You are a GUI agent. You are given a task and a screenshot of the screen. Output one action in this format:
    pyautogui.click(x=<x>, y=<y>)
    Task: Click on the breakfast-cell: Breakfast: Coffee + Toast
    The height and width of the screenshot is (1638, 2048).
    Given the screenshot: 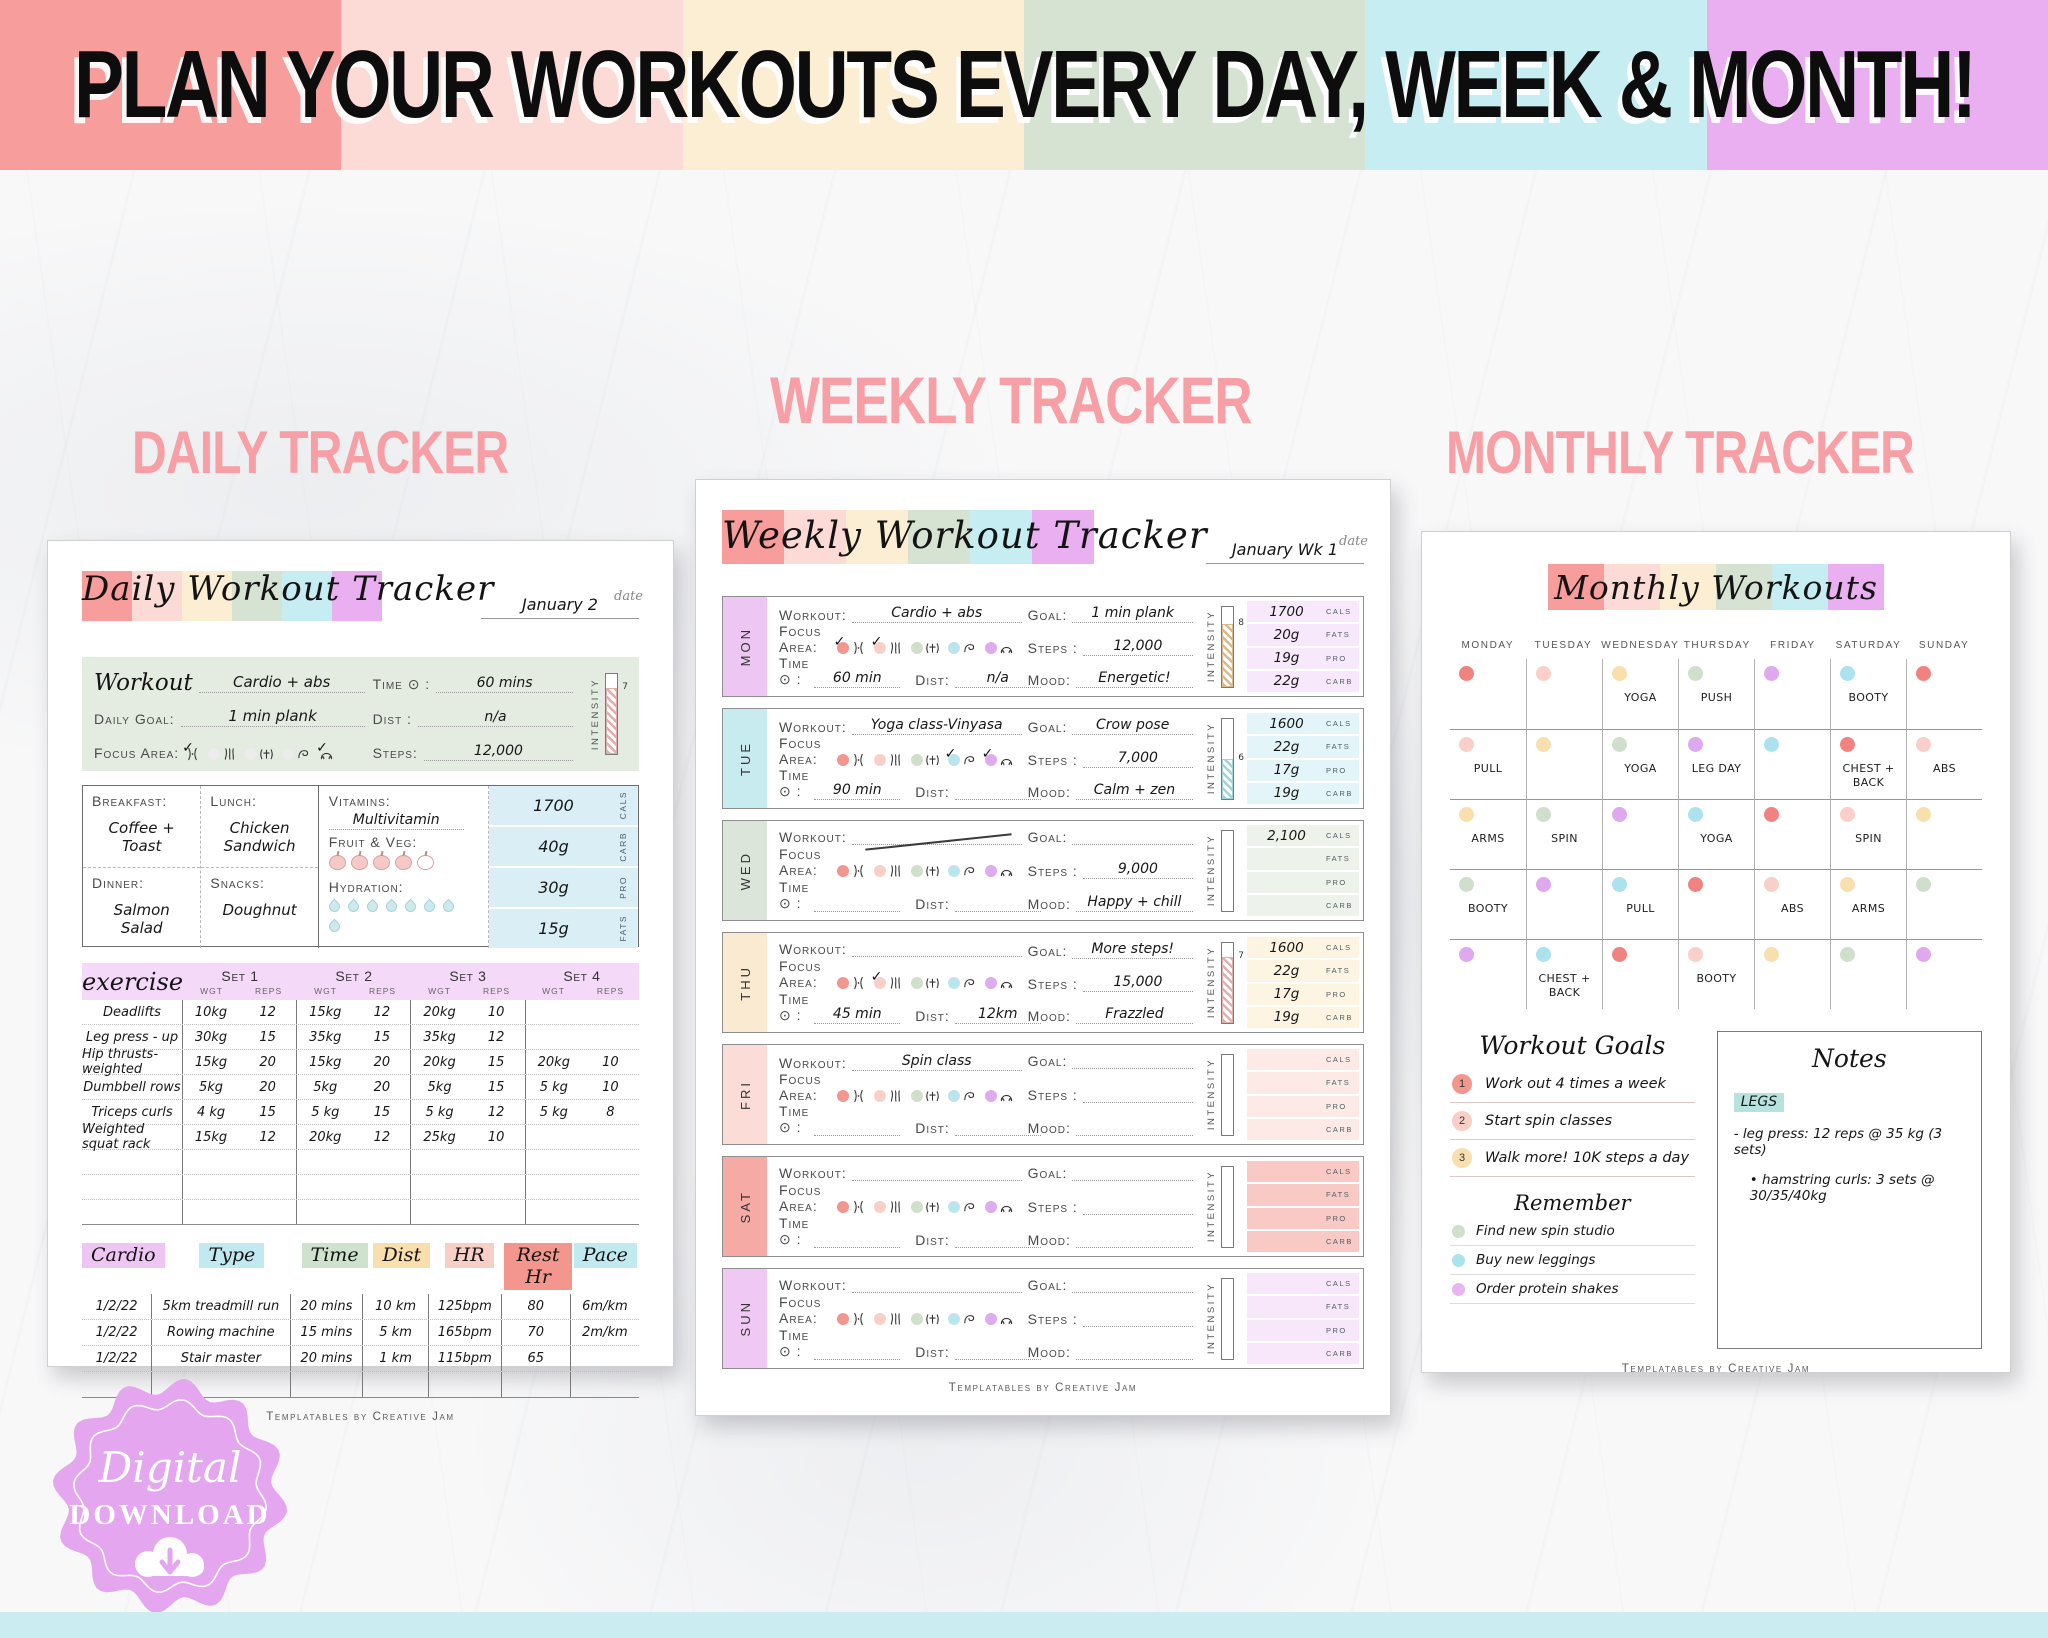 What is the action you would take?
    pyautogui.click(x=141, y=826)
    